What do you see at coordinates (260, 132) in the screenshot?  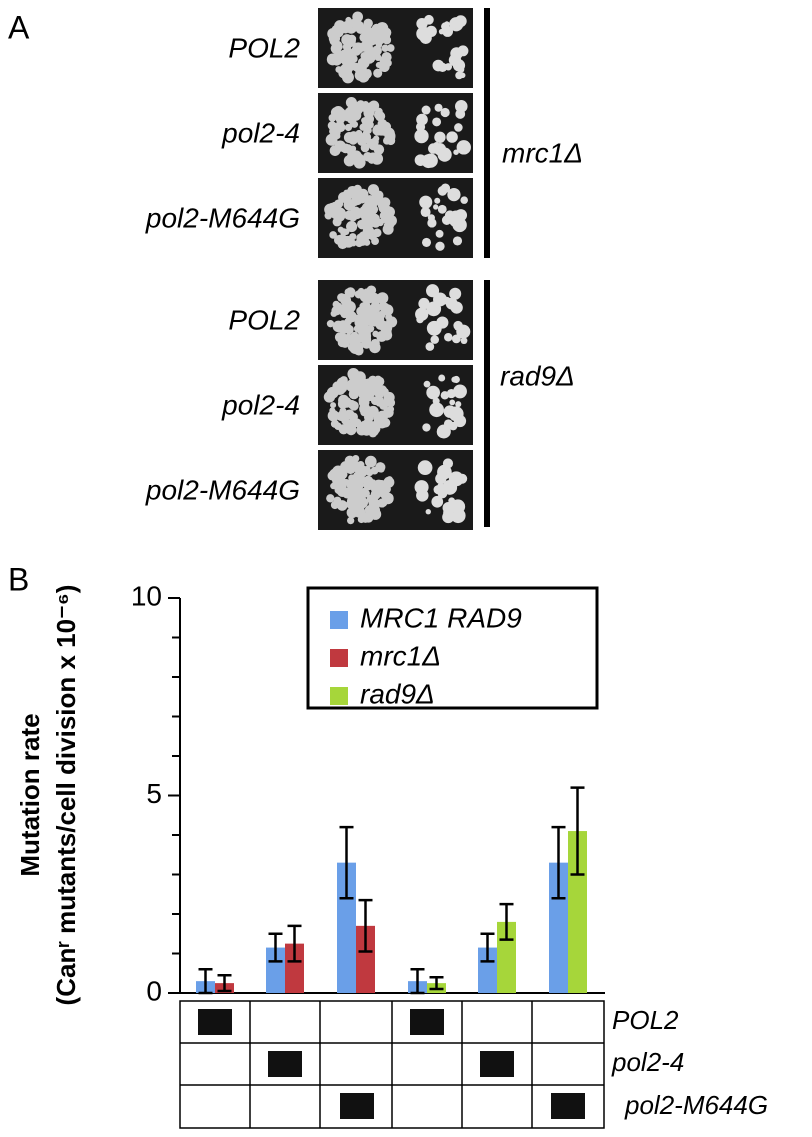 I see `strain-label: pol2-4` at bounding box center [260, 132].